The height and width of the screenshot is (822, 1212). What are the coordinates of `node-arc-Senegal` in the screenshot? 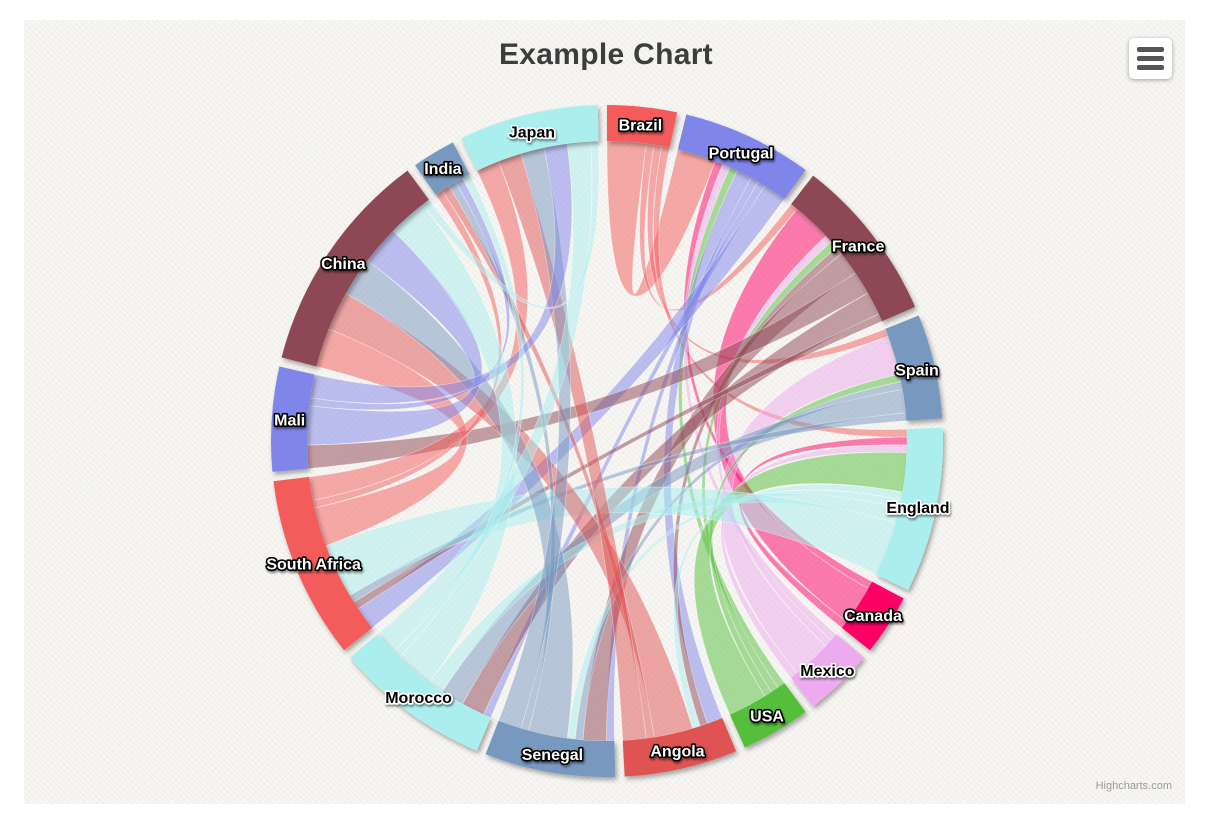 It's located at (550, 749).